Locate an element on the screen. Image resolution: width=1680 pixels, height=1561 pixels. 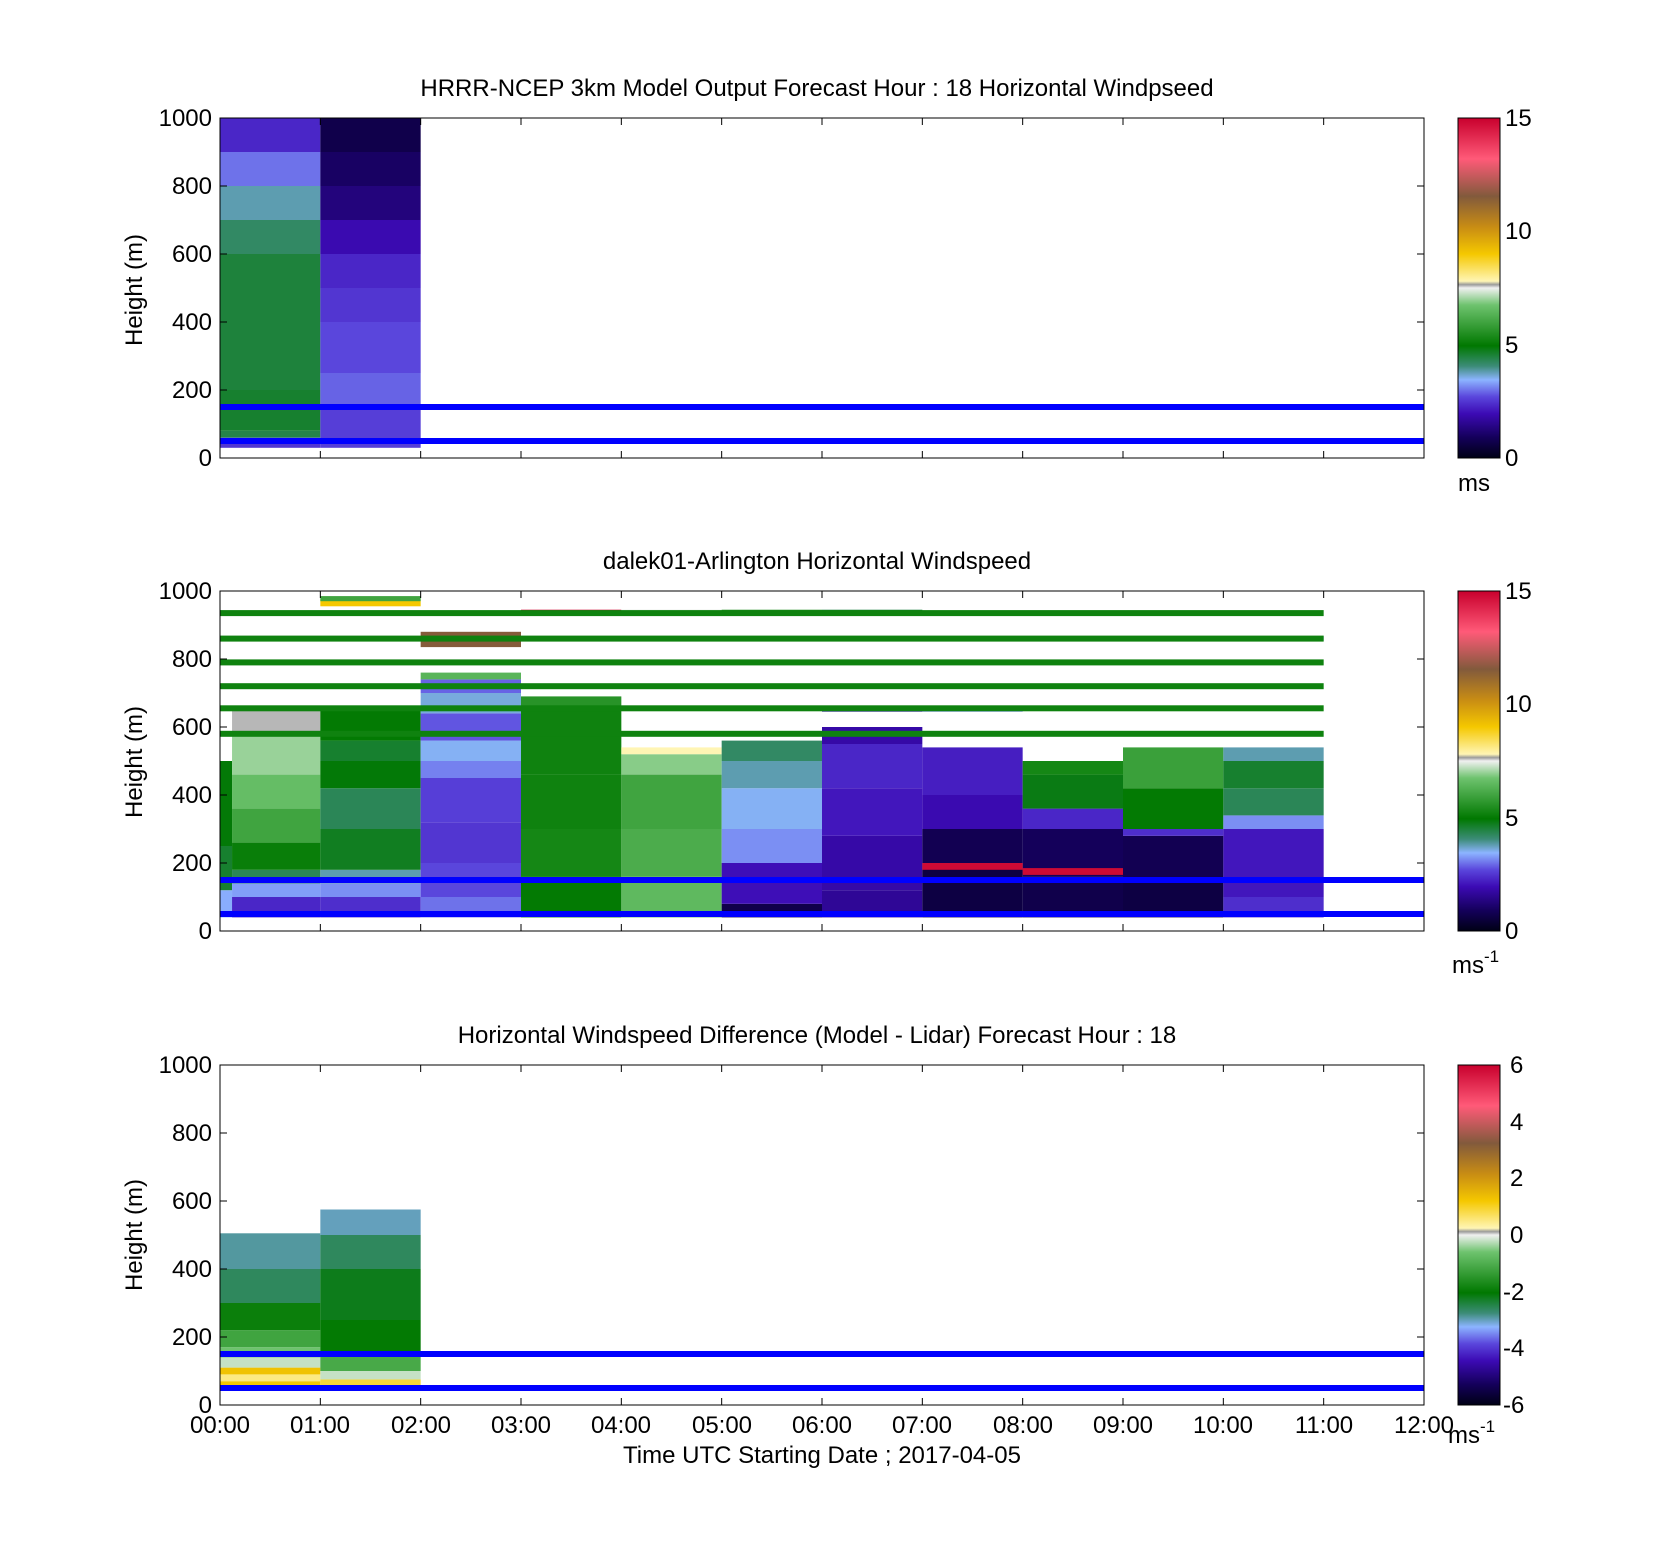
heatmap-cells is located at coordinates (320, 283).